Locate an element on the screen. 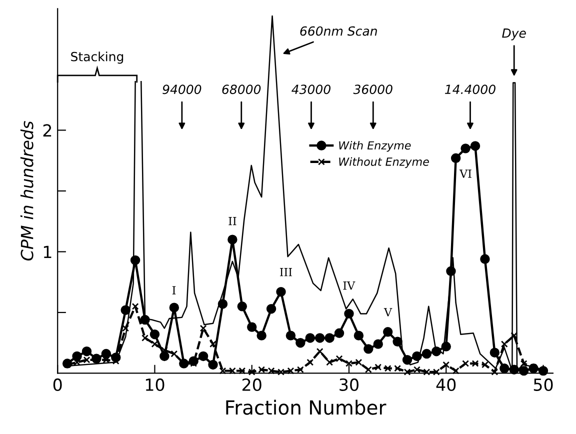 This screenshot has height=434, width=576. annotation: Dye is located at coordinates (514, 34).